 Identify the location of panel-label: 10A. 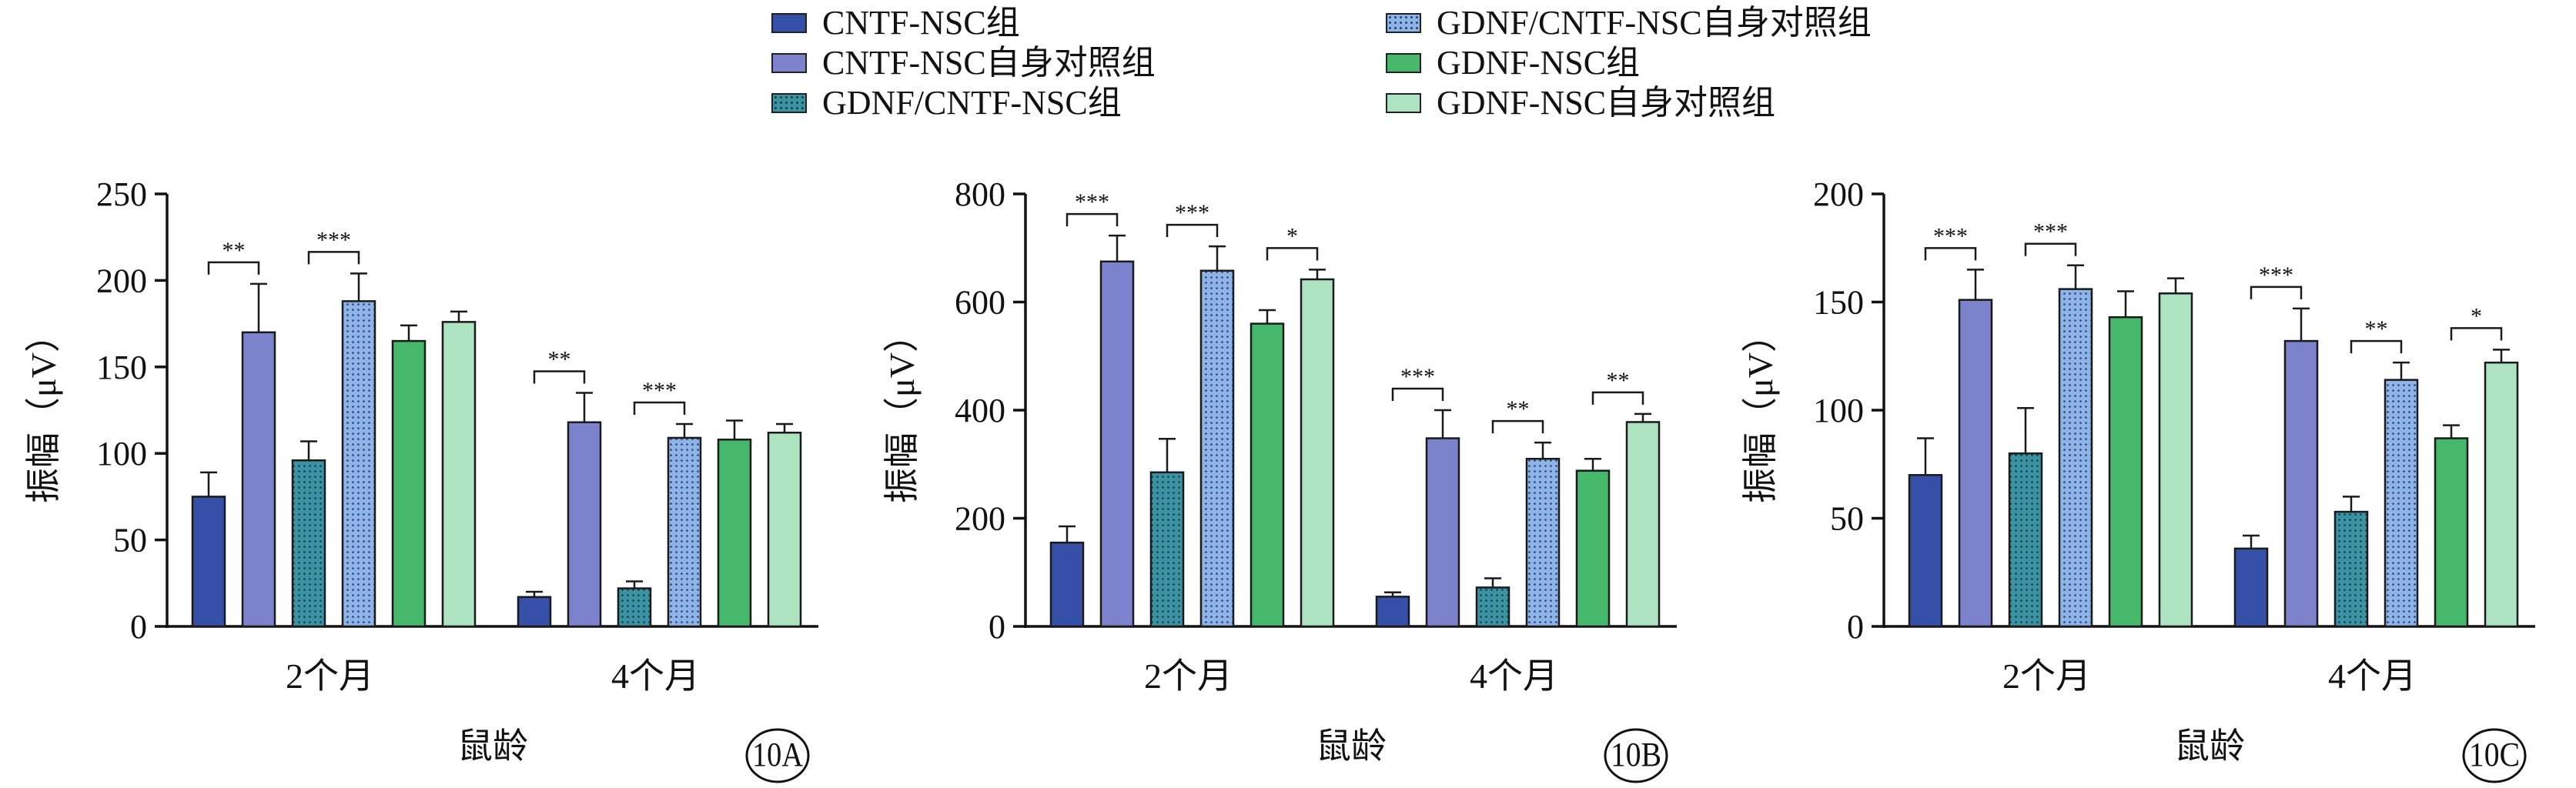
(777, 754).